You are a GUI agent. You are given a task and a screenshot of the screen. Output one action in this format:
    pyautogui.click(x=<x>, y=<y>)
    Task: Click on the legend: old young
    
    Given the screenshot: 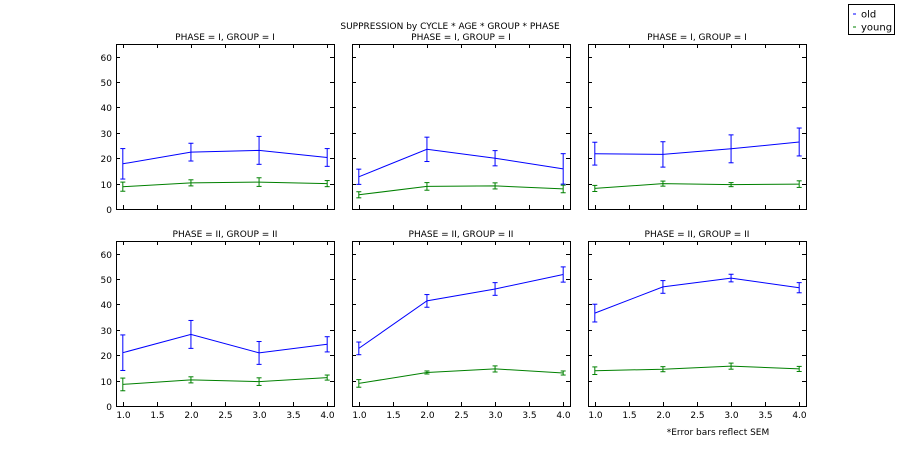 What is the action you would take?
    pyautogui.click(x=871, y=19)
    